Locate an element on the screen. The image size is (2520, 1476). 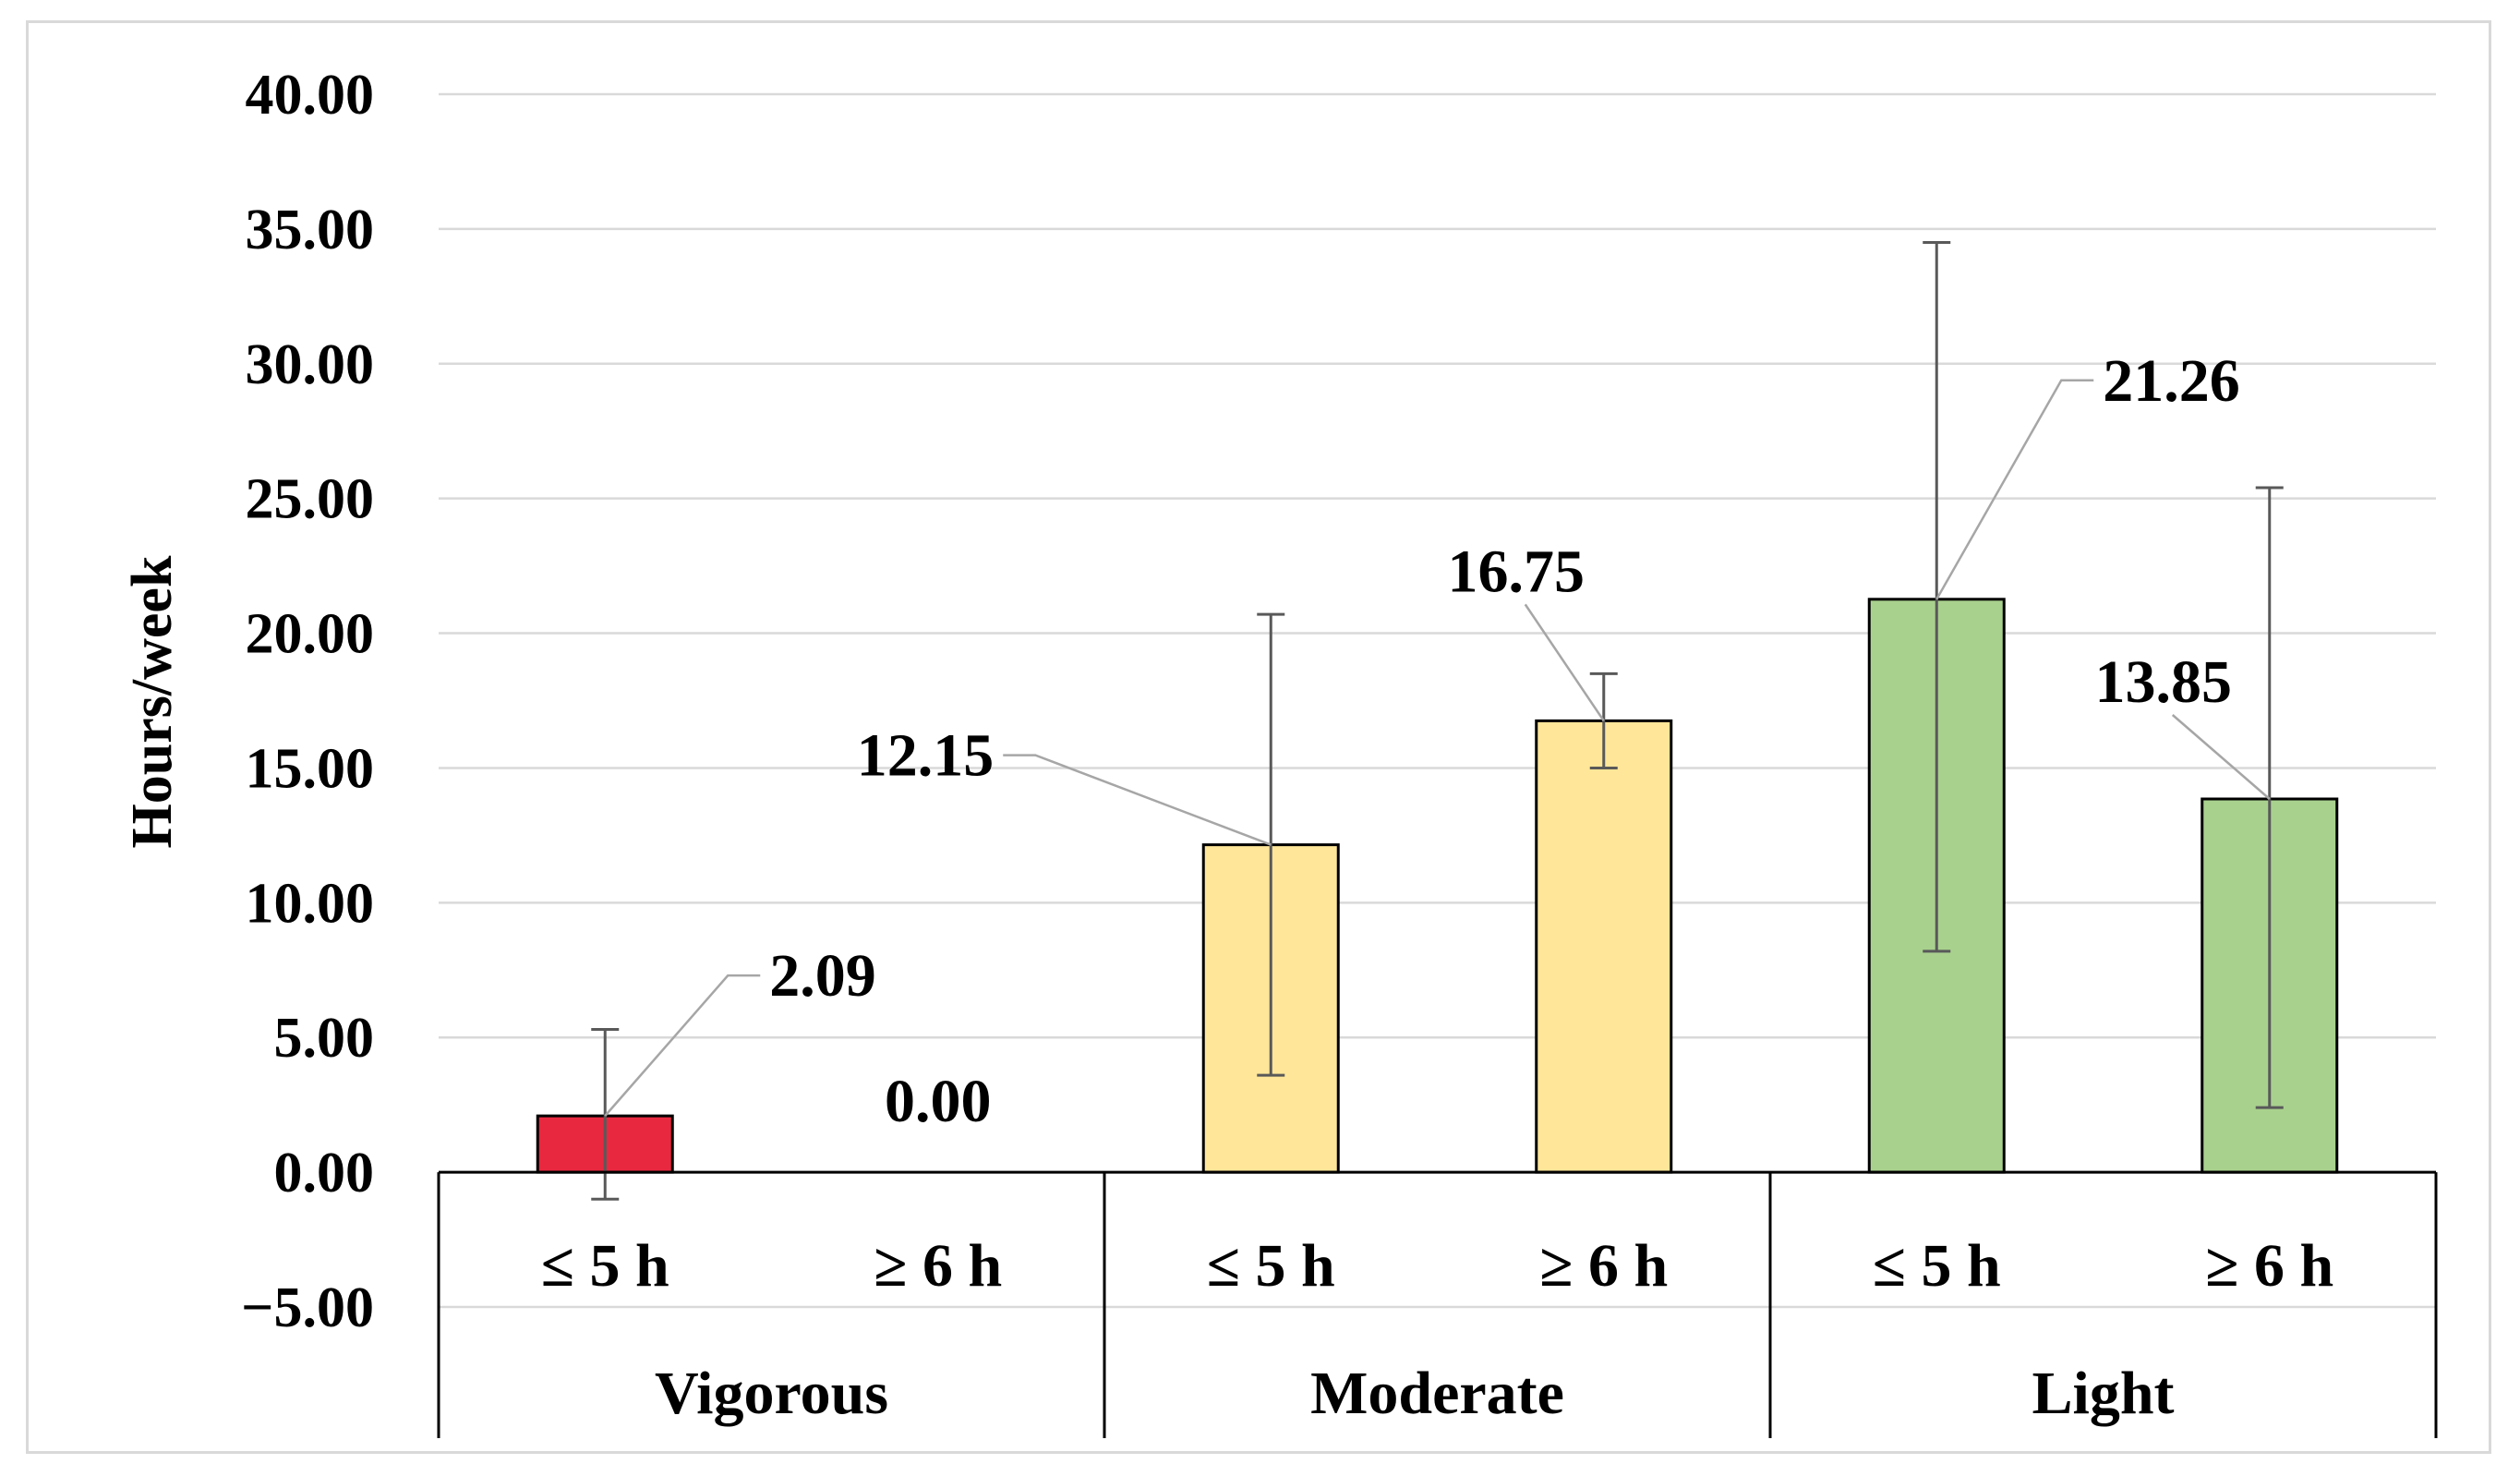
y-tick-label: −5.00 is located at coordinates (307, 1307).